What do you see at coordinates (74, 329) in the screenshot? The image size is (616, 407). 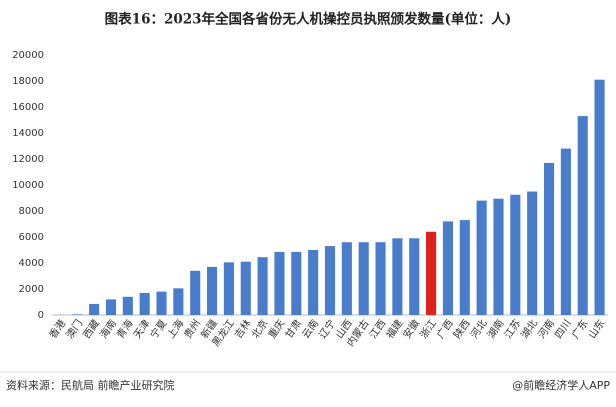 I see `x-tick-label: 澳门` at bounding box center [74, 329].